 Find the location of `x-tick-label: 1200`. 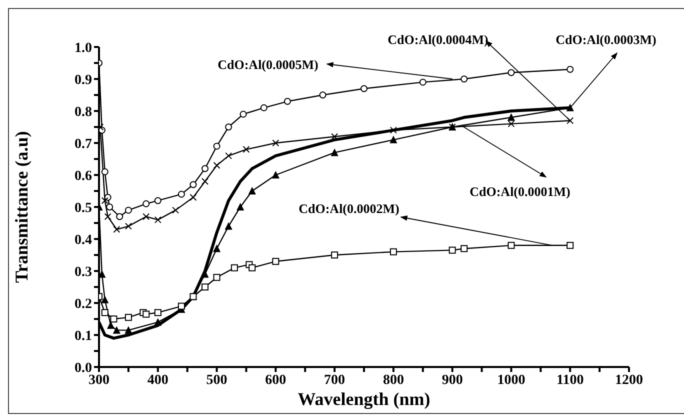

x-tick-label: 1200 is located at coordinates (629, 380).